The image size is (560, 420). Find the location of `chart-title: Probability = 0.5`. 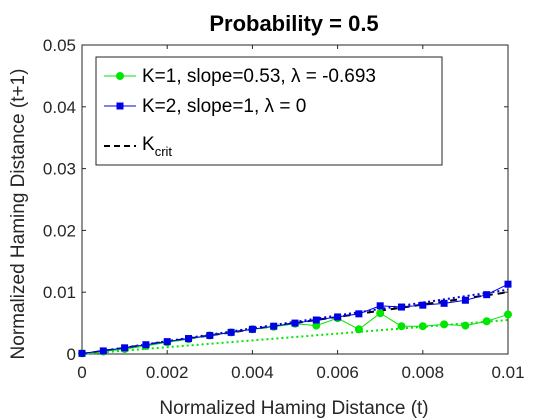

chart-title: Probability = 0.5 is located at coordinates (293, 23).